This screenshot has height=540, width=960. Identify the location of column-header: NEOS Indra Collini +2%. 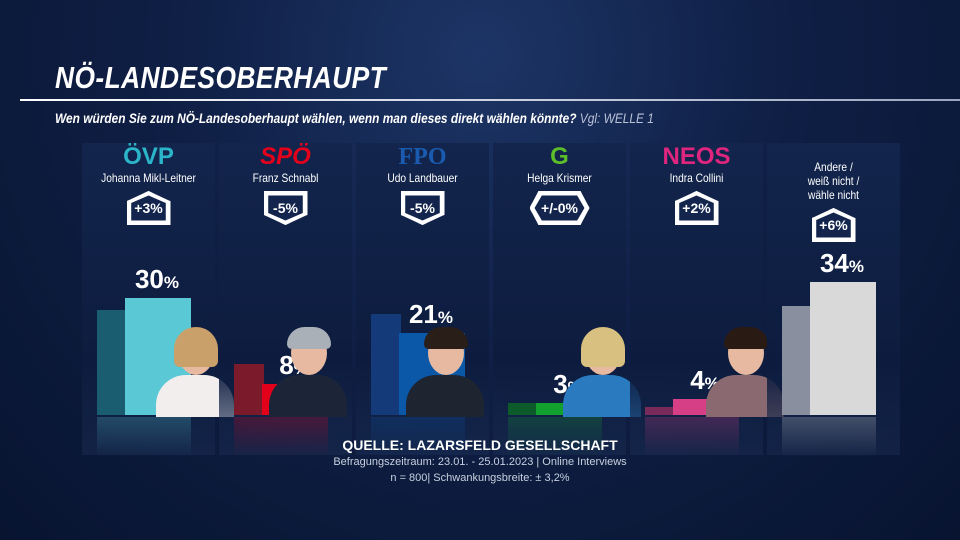
(696, 184).